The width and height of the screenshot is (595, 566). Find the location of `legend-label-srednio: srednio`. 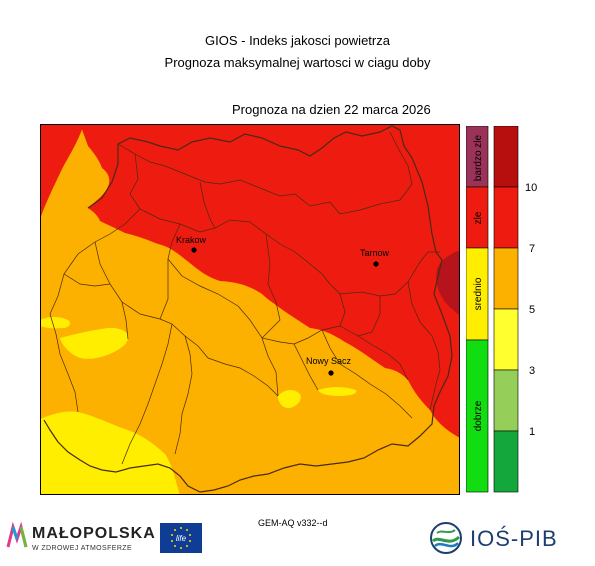

legend-label-srednio: srednio is located at coordinates (478, 293).